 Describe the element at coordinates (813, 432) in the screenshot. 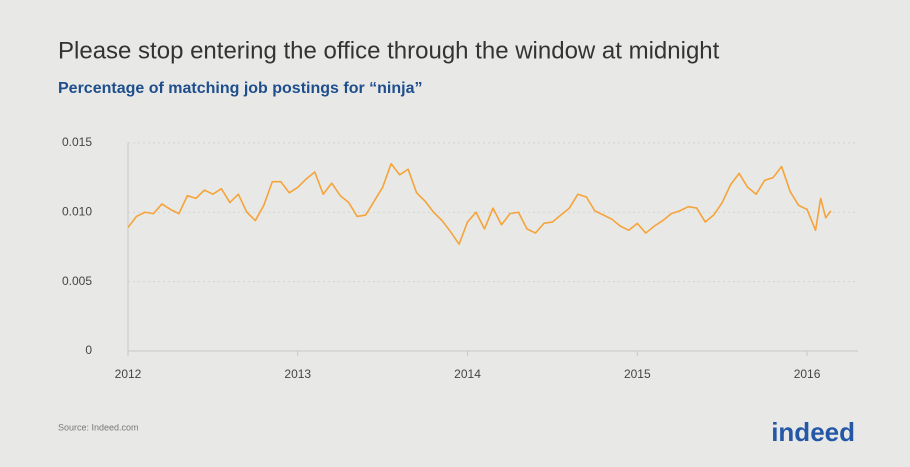

I see `logo: indeed` at that location.